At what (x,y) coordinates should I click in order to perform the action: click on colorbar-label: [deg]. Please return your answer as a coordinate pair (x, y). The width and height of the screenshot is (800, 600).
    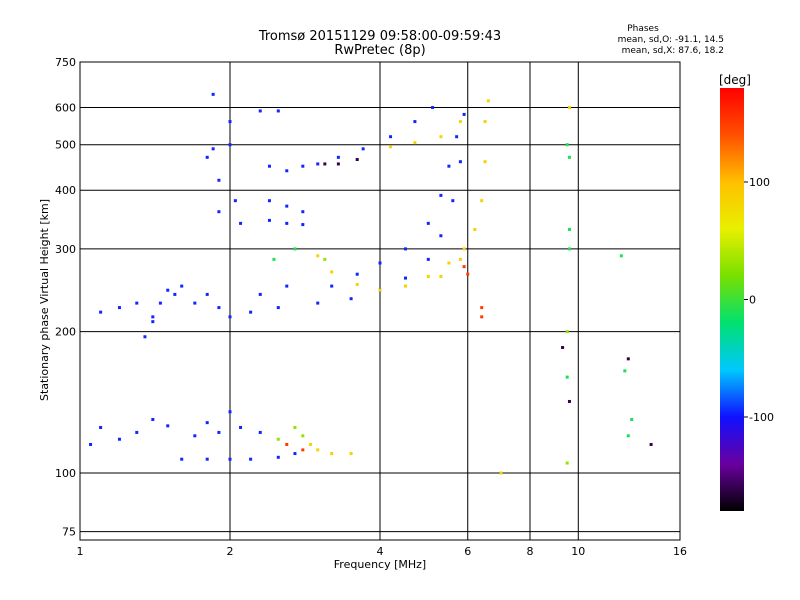
    Looking at the image, I should click on (735, 80).